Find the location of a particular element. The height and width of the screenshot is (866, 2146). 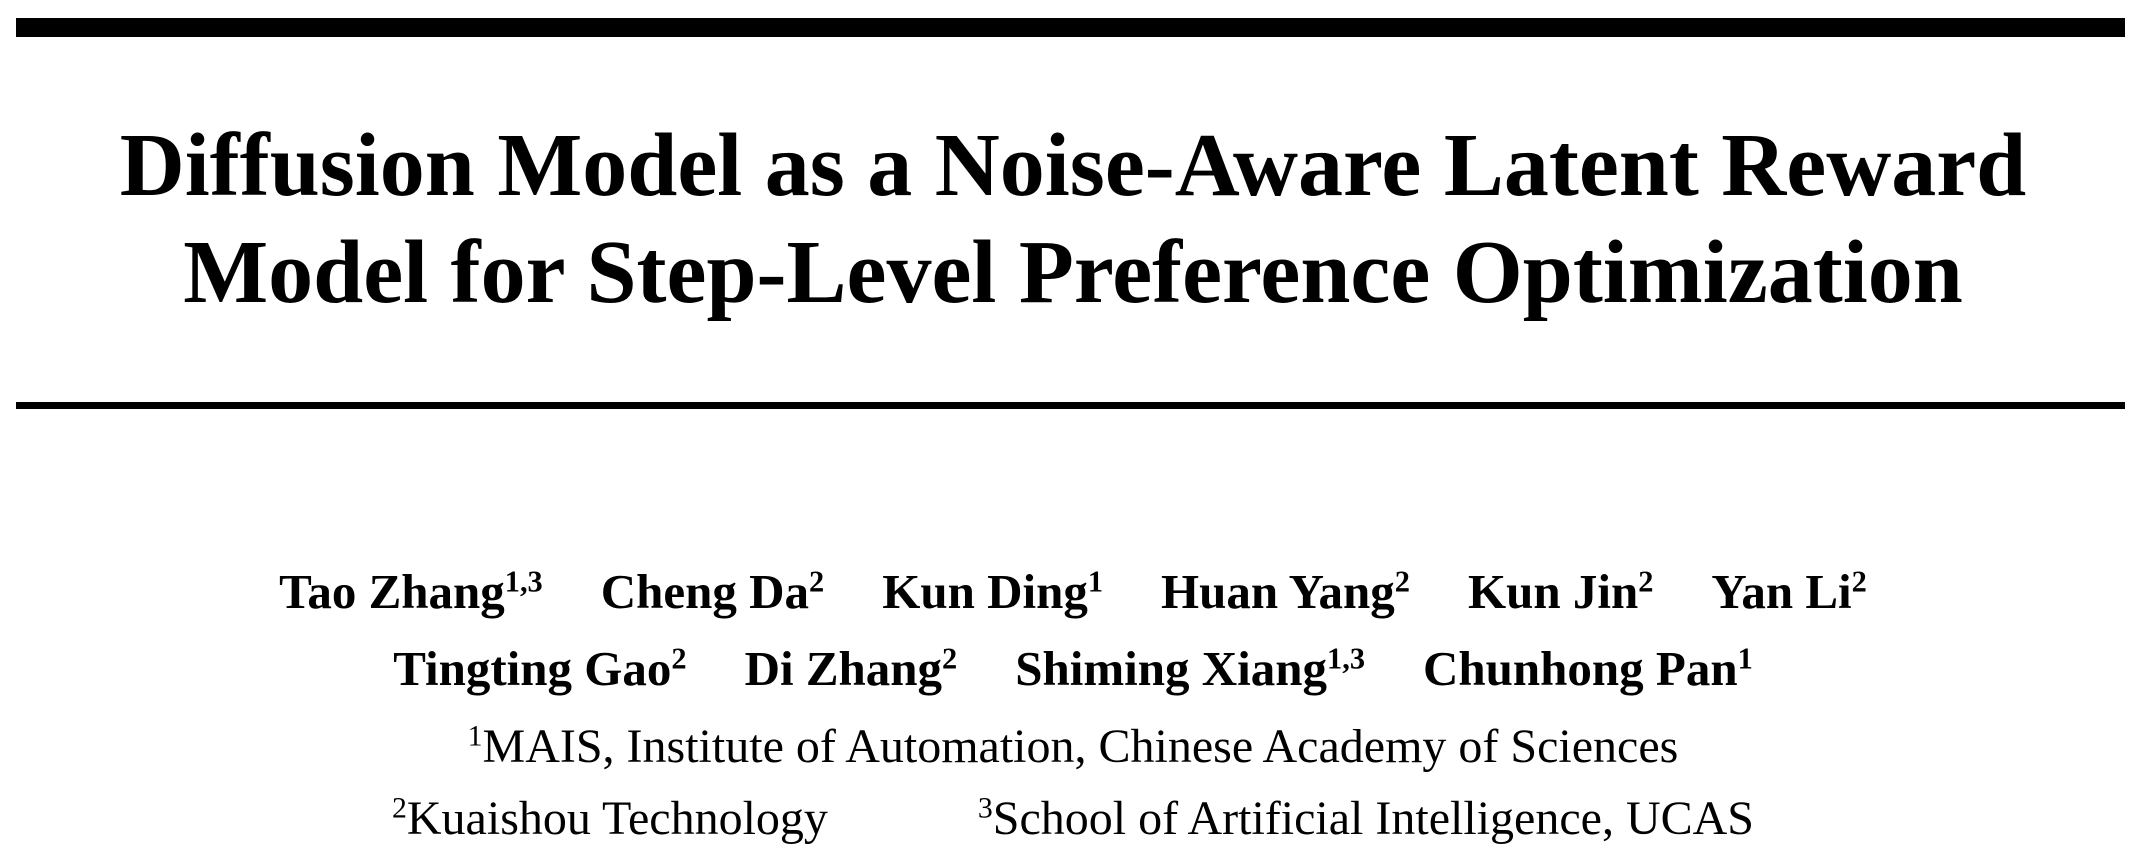

author: Chunhong Pan1 is located at coordinates (1588, 668).